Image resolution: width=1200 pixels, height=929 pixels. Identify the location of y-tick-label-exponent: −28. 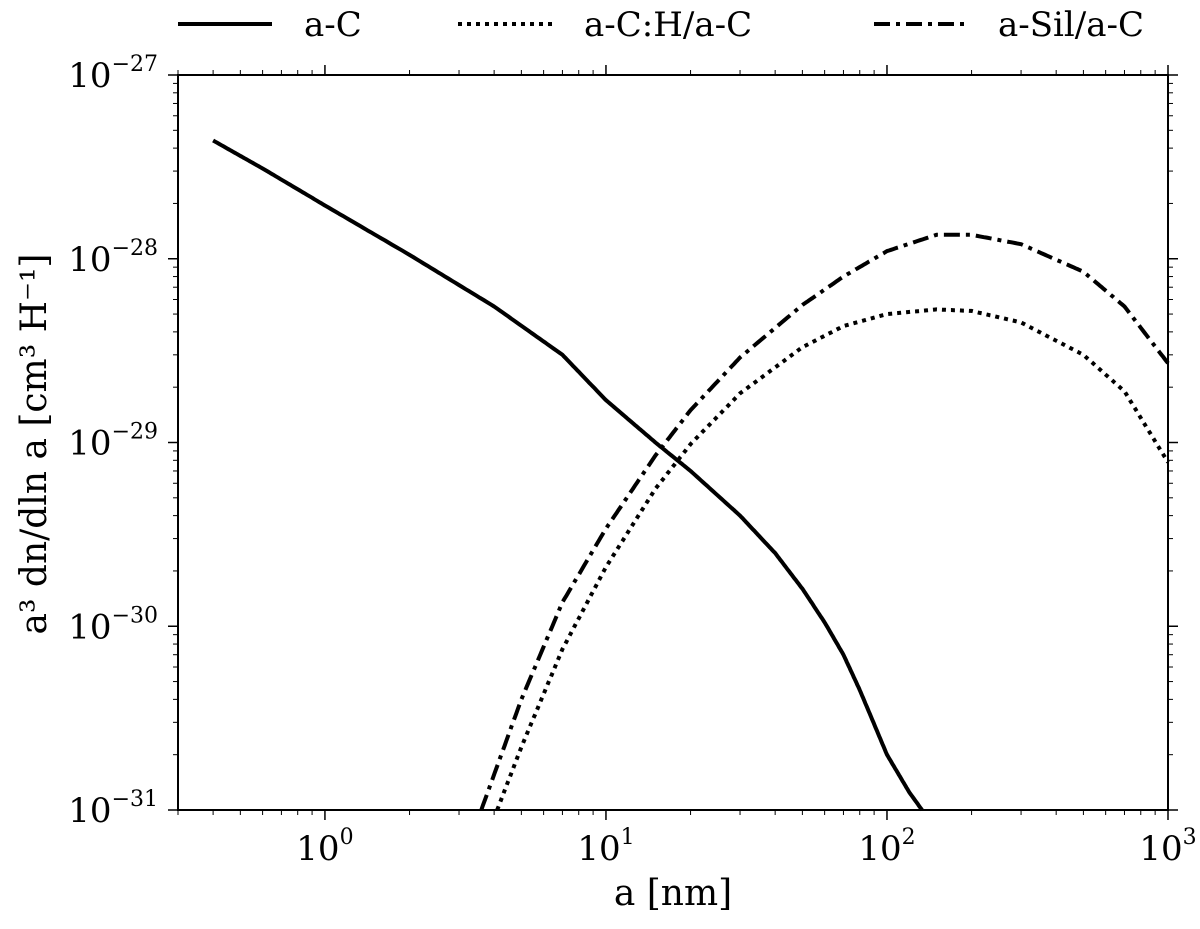
(135, 248).